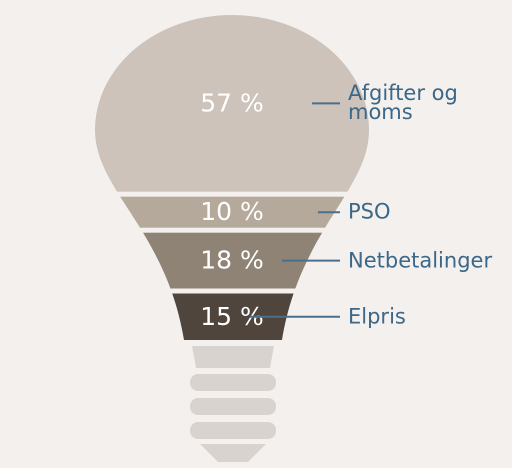 This screenshot has height=468, width=512. What do you see at coordinates (232, 211) in the screenshot?
I see `value-label: 10 %` at bounding box center [232, 211].